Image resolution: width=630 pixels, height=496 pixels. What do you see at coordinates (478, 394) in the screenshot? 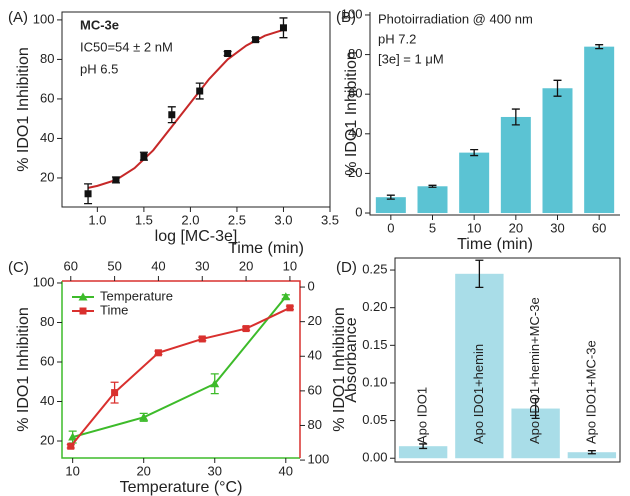
I see `bar-label: Apo IDO1+hemin` at bounding box center [478, 394].